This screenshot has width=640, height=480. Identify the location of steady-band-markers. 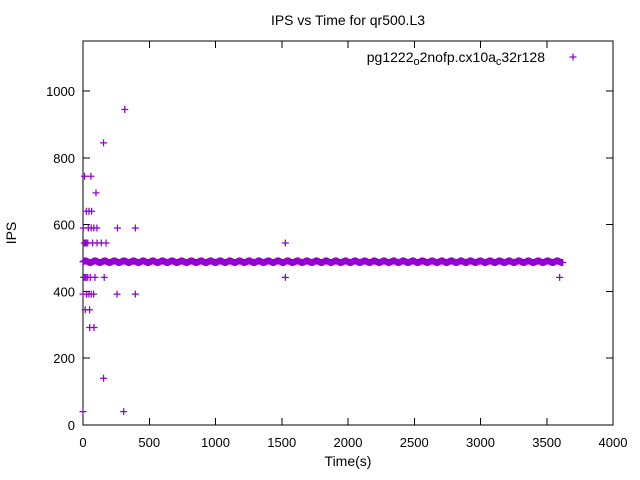
(323, 262).